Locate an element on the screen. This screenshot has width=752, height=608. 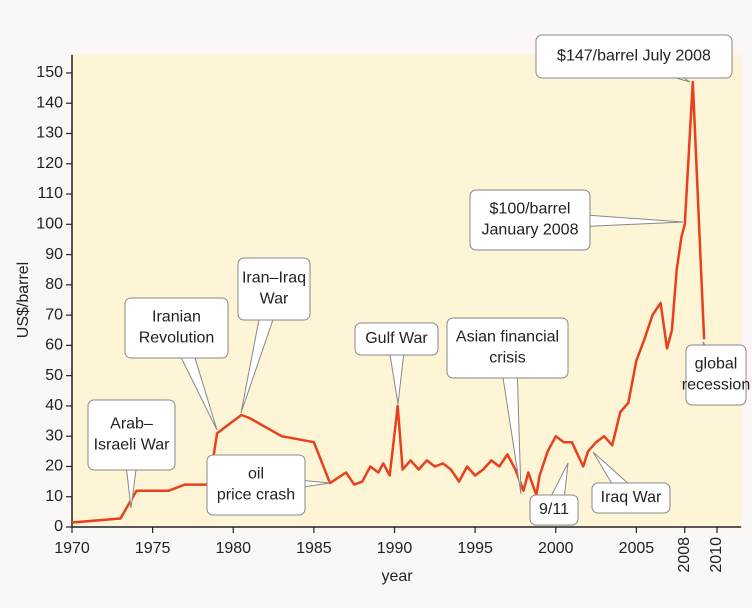
callout-text: Revolution is located at coordinates (177, 338).